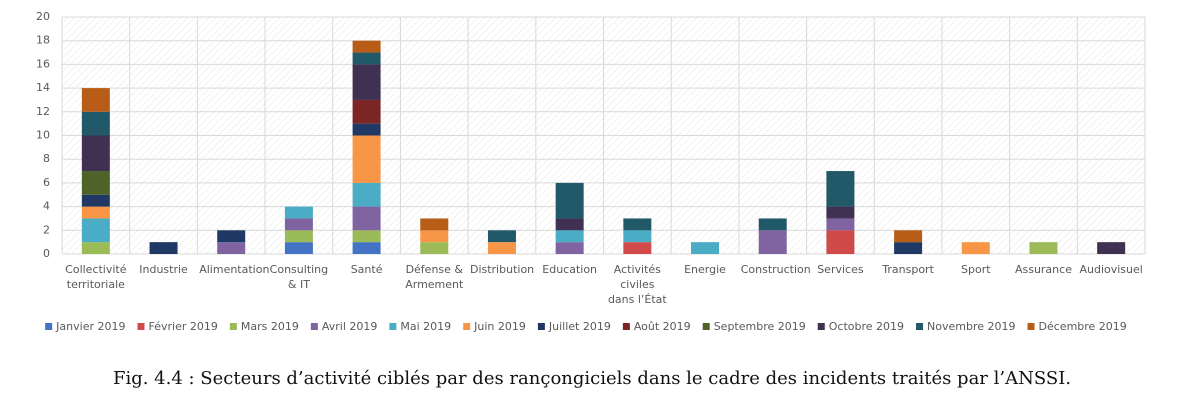  Describe the element at coordinates (866, 326) in the screenshot. I see `legend-label: Octobre 2019` at that location.